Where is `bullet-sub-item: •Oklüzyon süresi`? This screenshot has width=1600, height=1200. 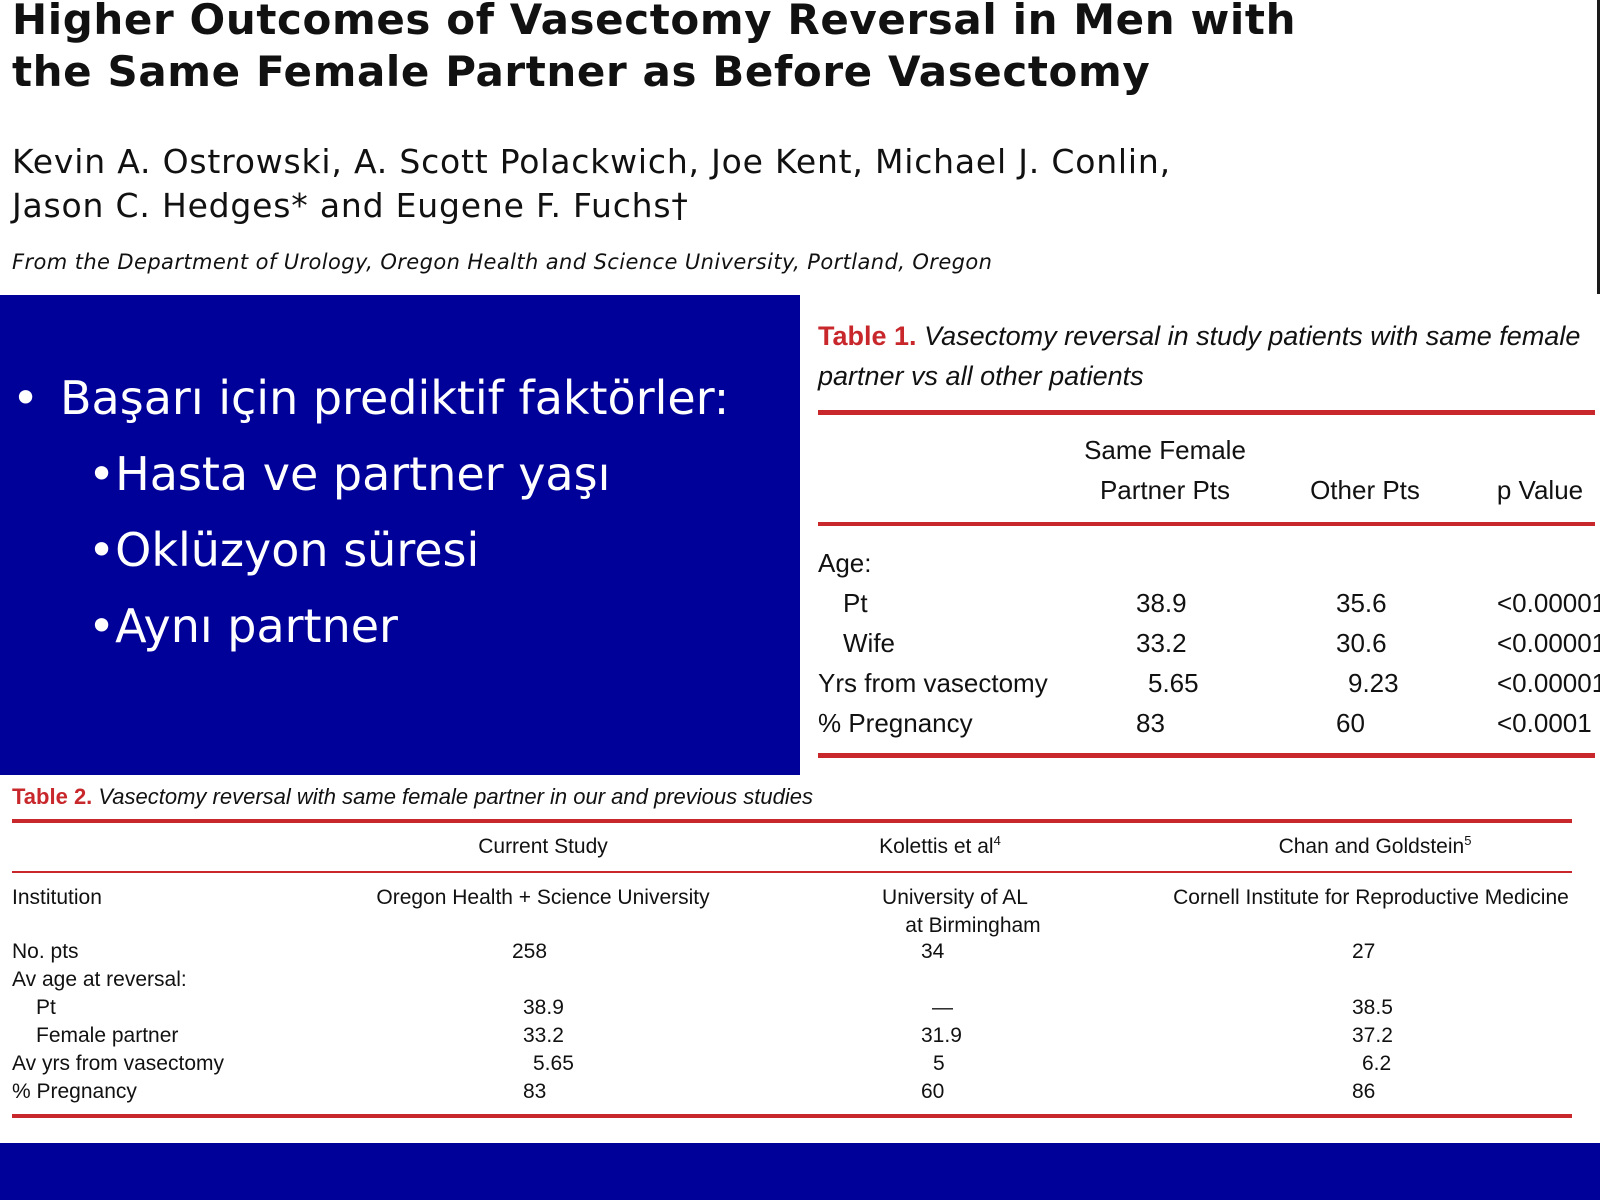
bullet-sub-item: •Oklüzyon süresi is located at coordinates (284, 550).